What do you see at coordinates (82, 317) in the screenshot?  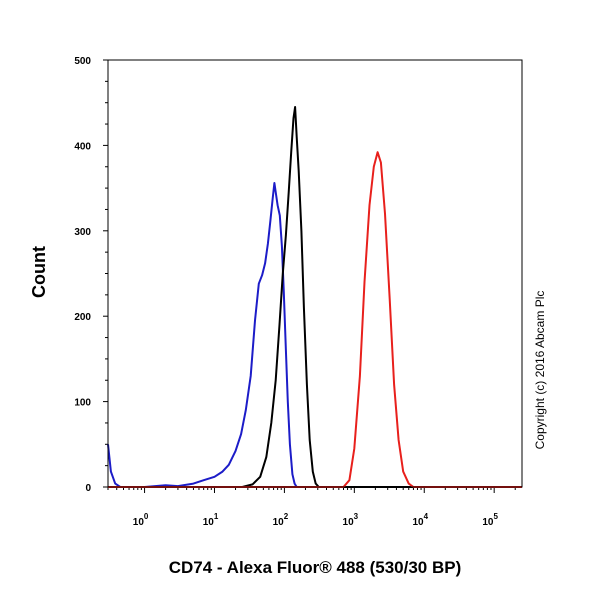 I see `y-tick-label: 200` at bounding box center [82, 317].